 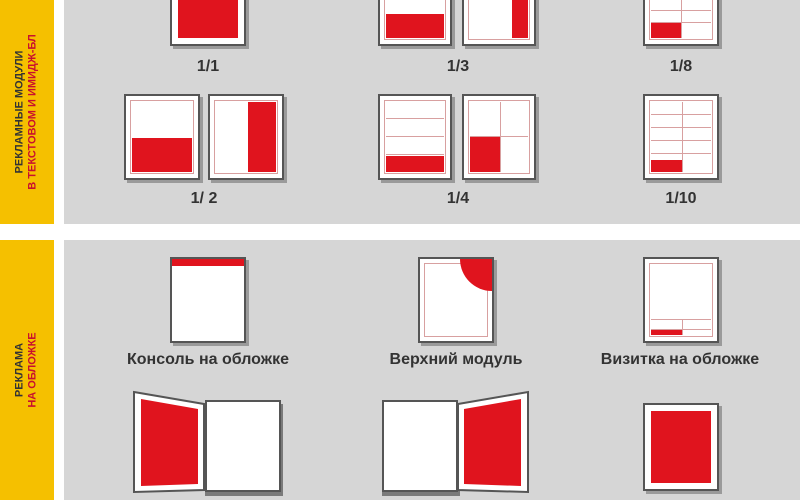 I want to click on section-band-cover, so click(x=27, y=370).